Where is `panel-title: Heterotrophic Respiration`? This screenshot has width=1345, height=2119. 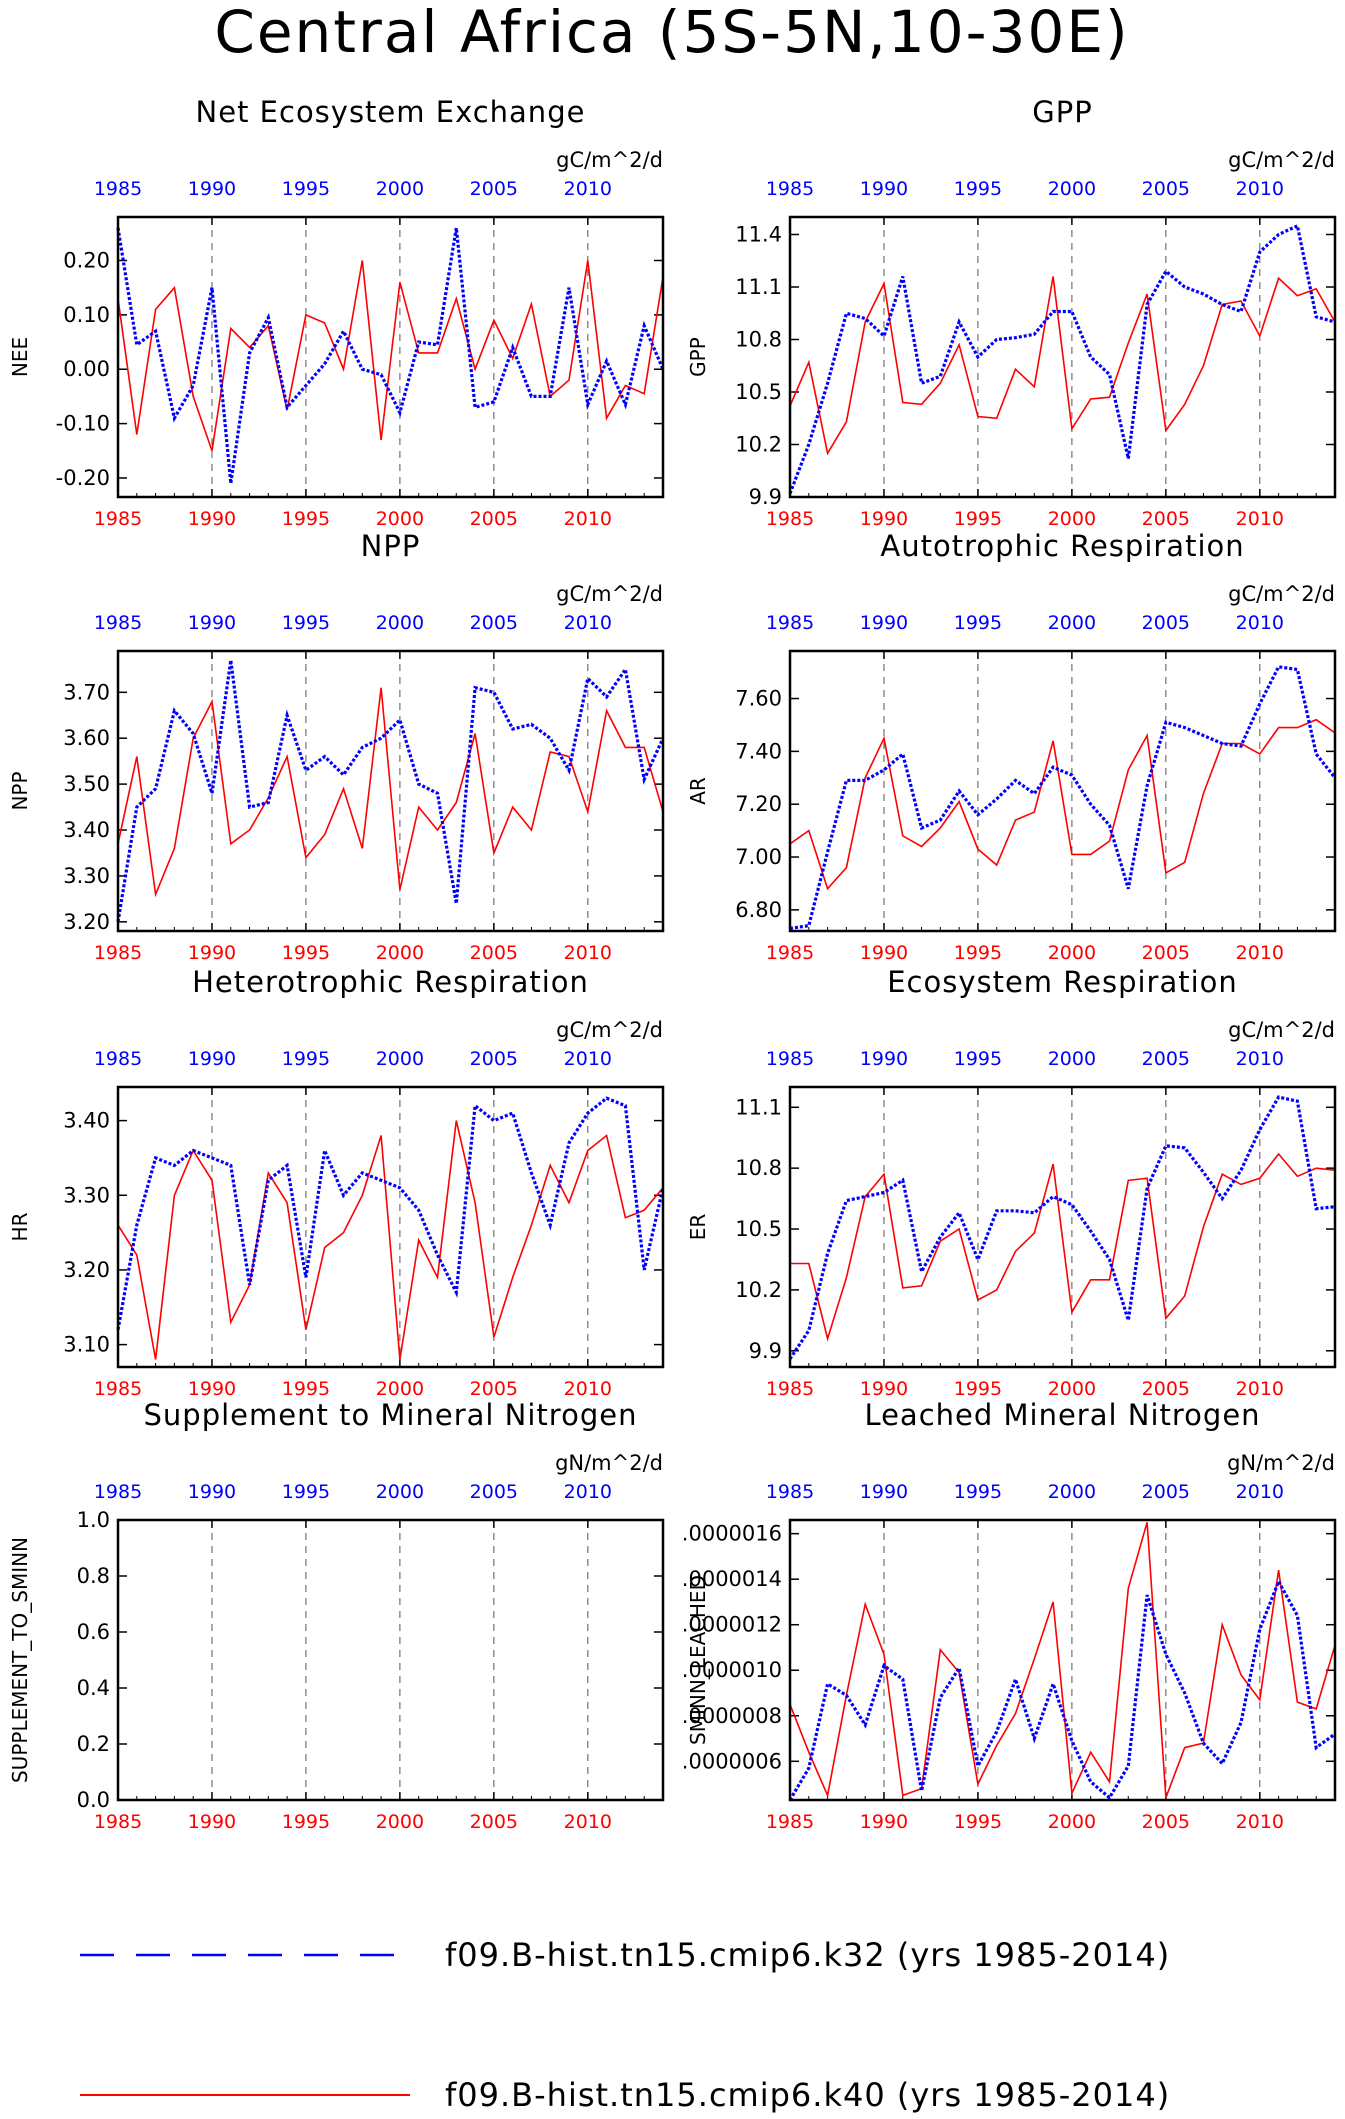 panel-title: Heterotrophic Respiration is located at coordinates (390, 982).